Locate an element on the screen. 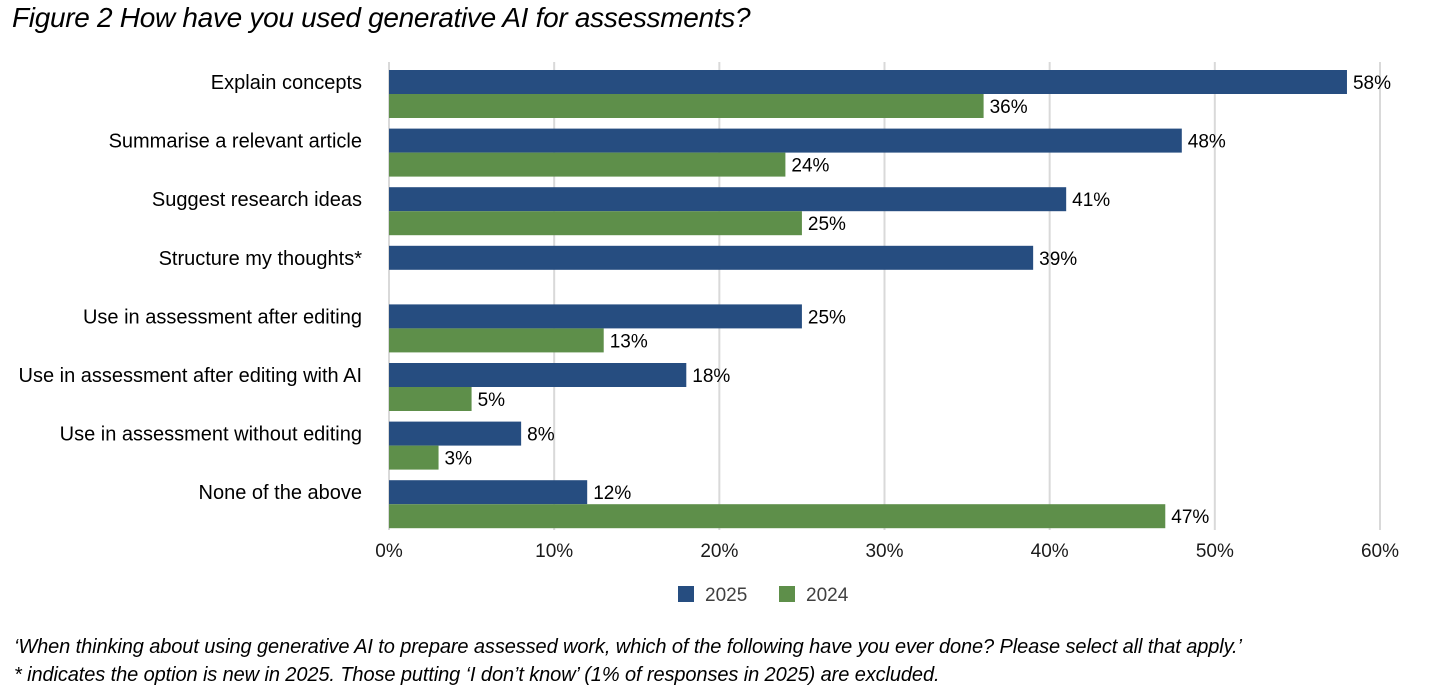 The width and height of the screenshot is (1452, 687). category-label: Explain concepts is located at coordinates (286, 83).